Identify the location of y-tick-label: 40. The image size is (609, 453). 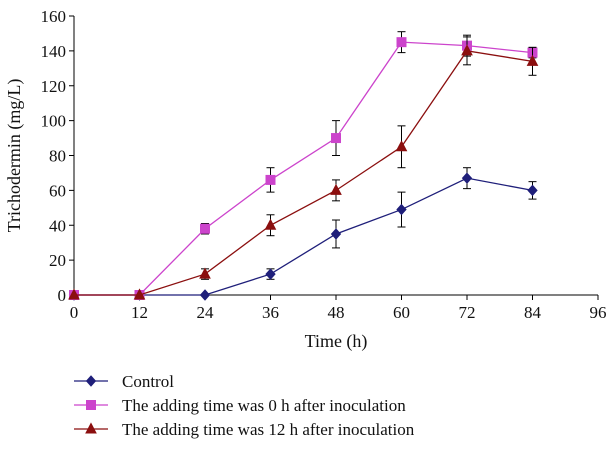
(57, 225).